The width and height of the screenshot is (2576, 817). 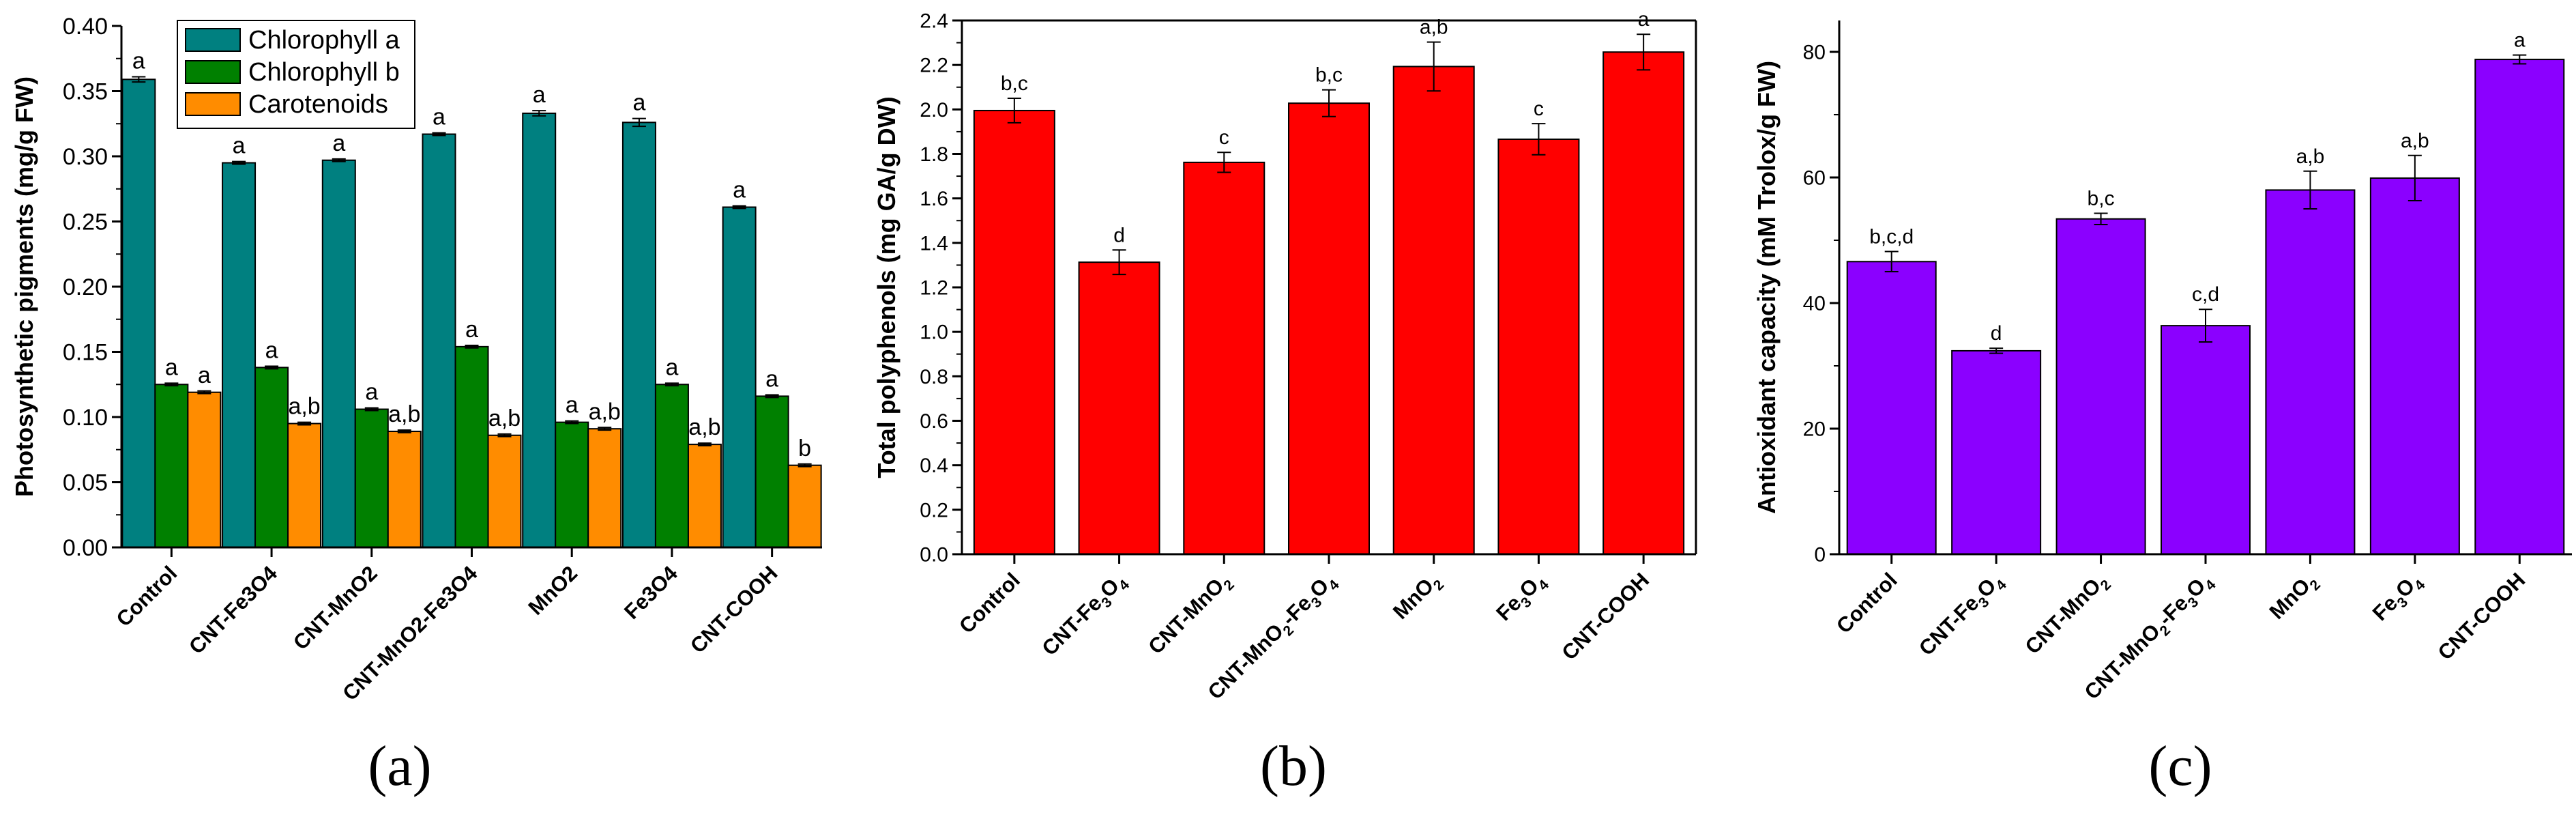 I want to click on y-tick-label-0-4: 0.4, so click(x=934, y=466).